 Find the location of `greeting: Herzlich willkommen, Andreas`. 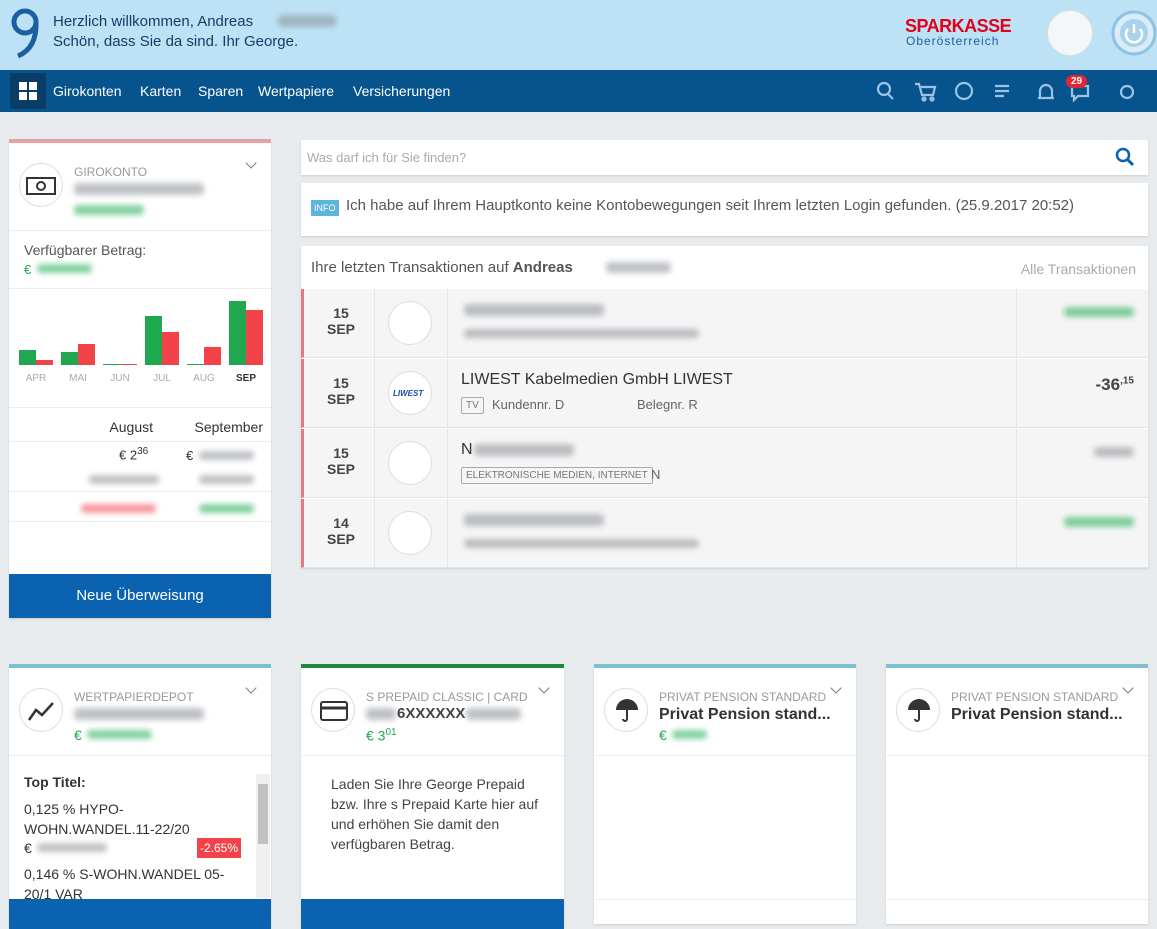

greeting: Herzlich willkommen, Andreas is located at coordinates (153, 21).